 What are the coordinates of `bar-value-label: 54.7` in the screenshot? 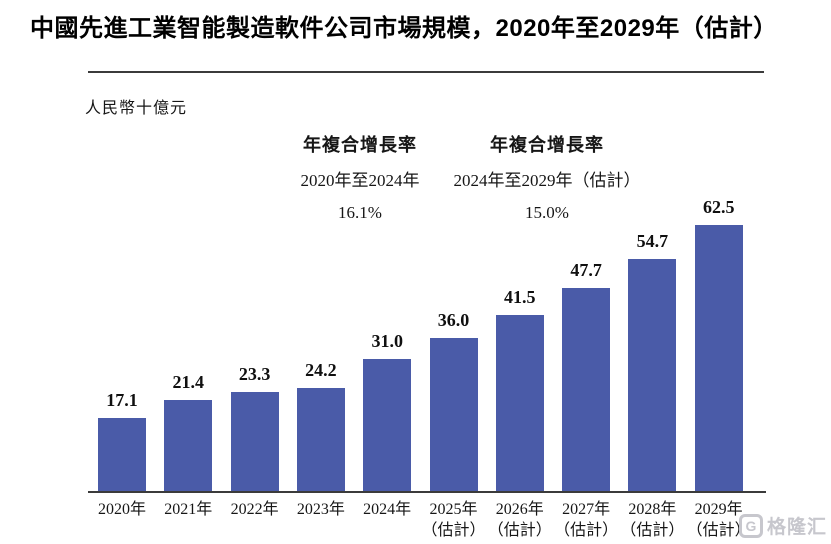 It's located at (652, 240).